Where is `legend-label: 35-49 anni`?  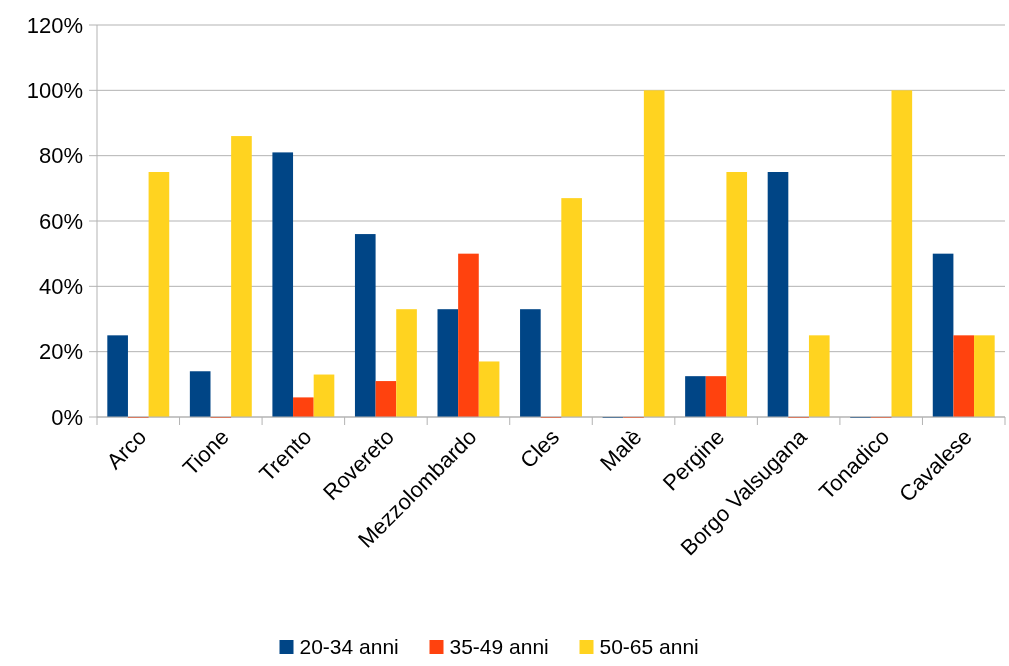
legend-label: 35-49 anni is located at coordinates (499, 646).